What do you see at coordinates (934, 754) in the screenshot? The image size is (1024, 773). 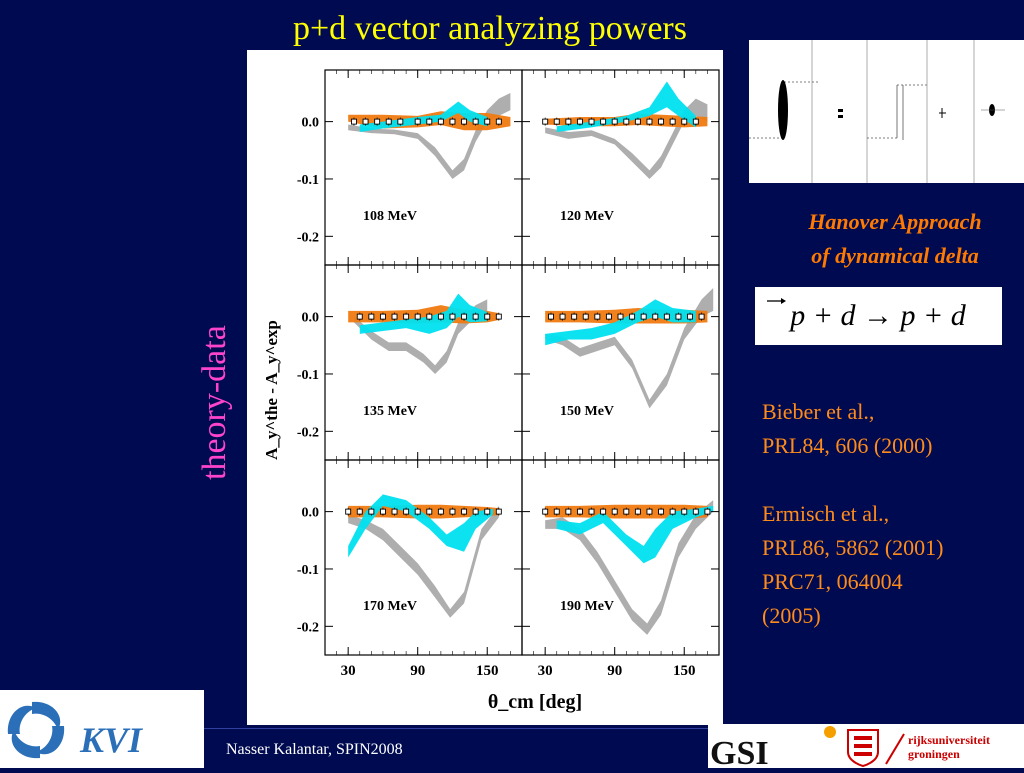 I see `rug-logo-line2: groningen` at bounding box center [934, 754].